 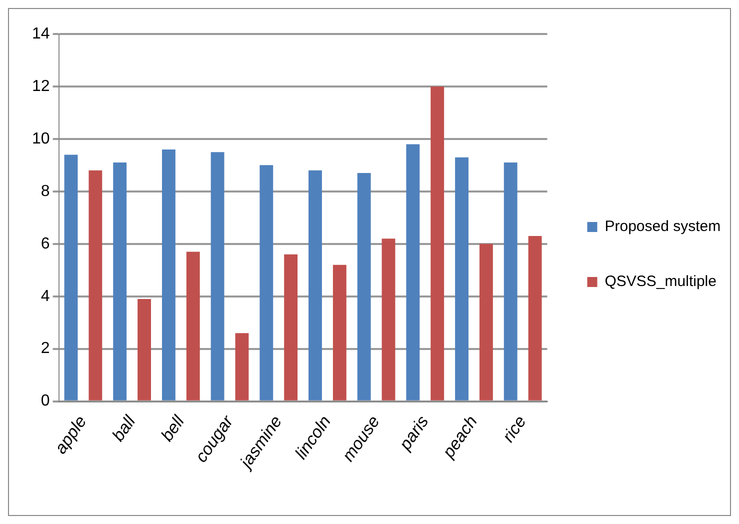 I want to click on y-tick-label: 6, so click(x=45, y=243).